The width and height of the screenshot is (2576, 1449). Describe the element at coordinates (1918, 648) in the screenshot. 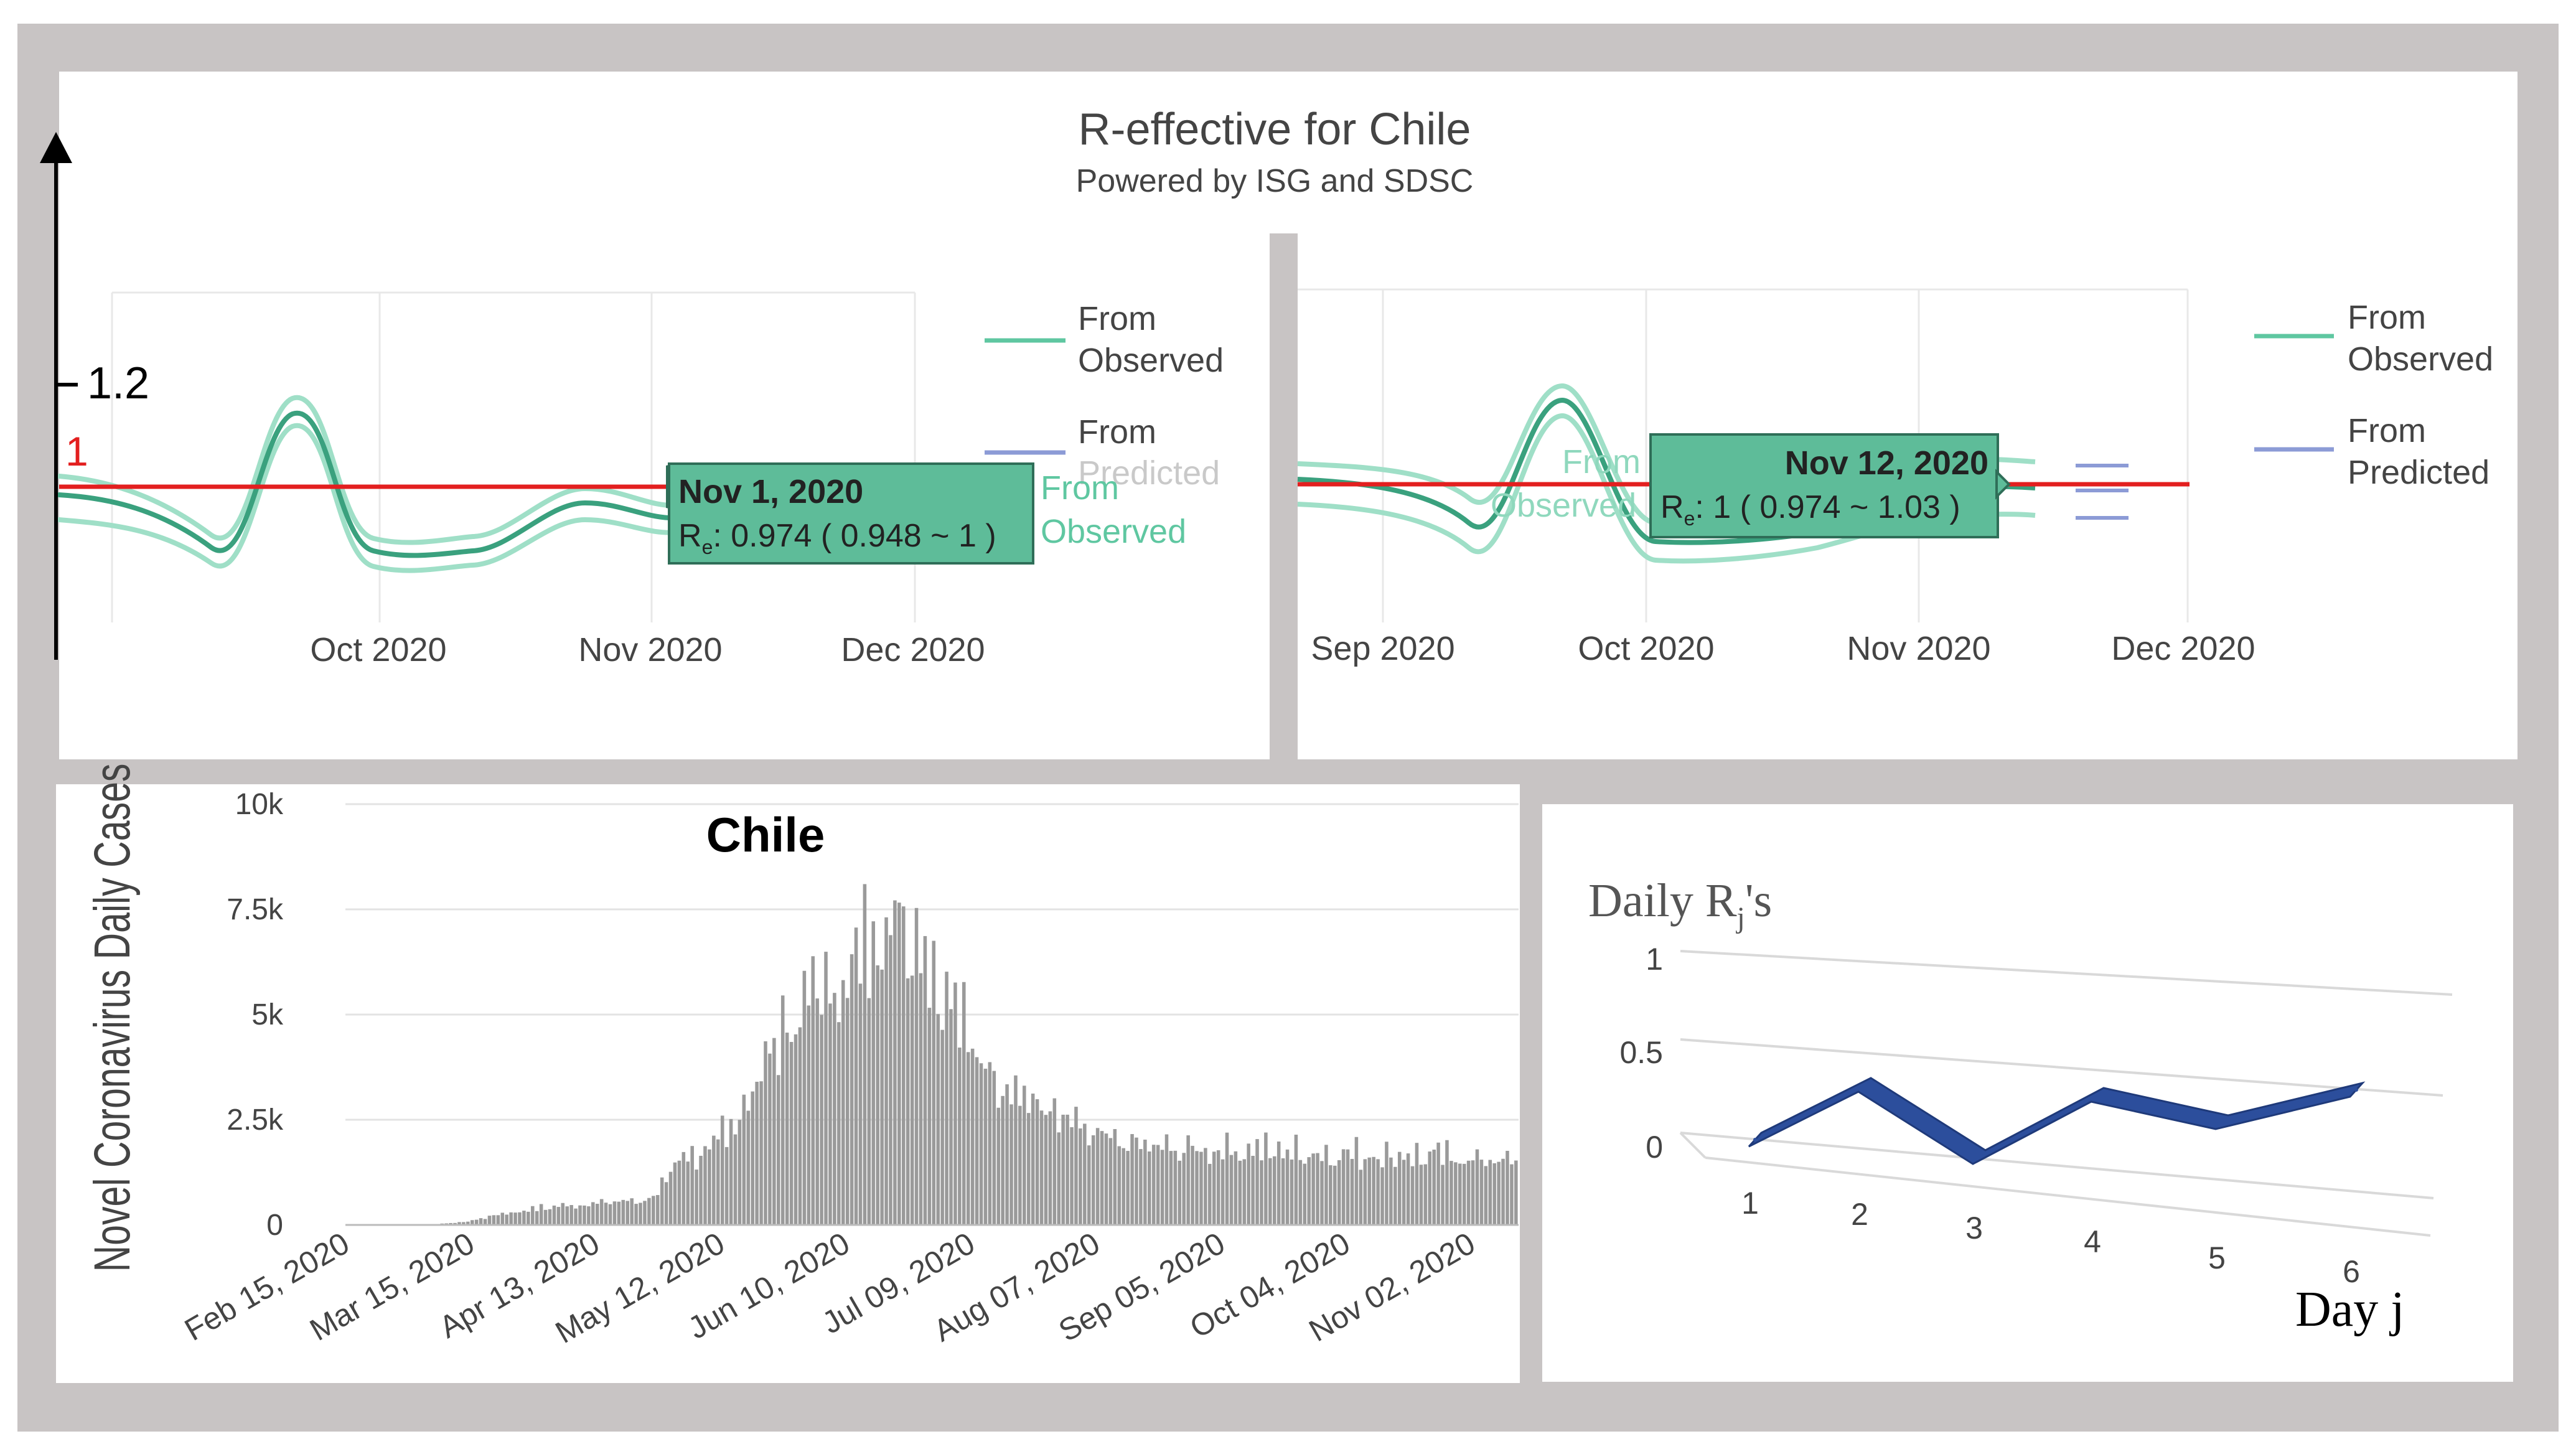

I see `right-x-tick-nov: Nov 2020` at that location.